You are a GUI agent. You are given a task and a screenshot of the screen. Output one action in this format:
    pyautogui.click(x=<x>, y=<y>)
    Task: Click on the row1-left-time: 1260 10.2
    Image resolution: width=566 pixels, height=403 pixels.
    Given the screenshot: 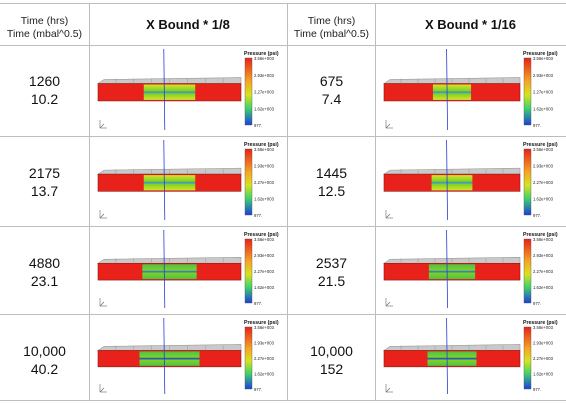 What is the action you would take?
    pyautogui.click(x=44, y=90)
    